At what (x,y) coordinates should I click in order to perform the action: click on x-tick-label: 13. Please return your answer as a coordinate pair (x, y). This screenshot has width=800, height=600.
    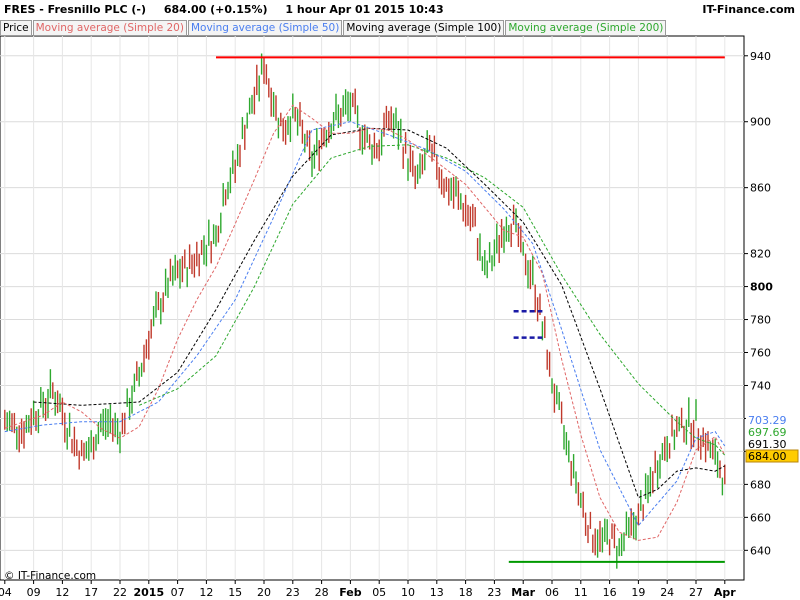
    Looking at the image, I should click on (437, 592).